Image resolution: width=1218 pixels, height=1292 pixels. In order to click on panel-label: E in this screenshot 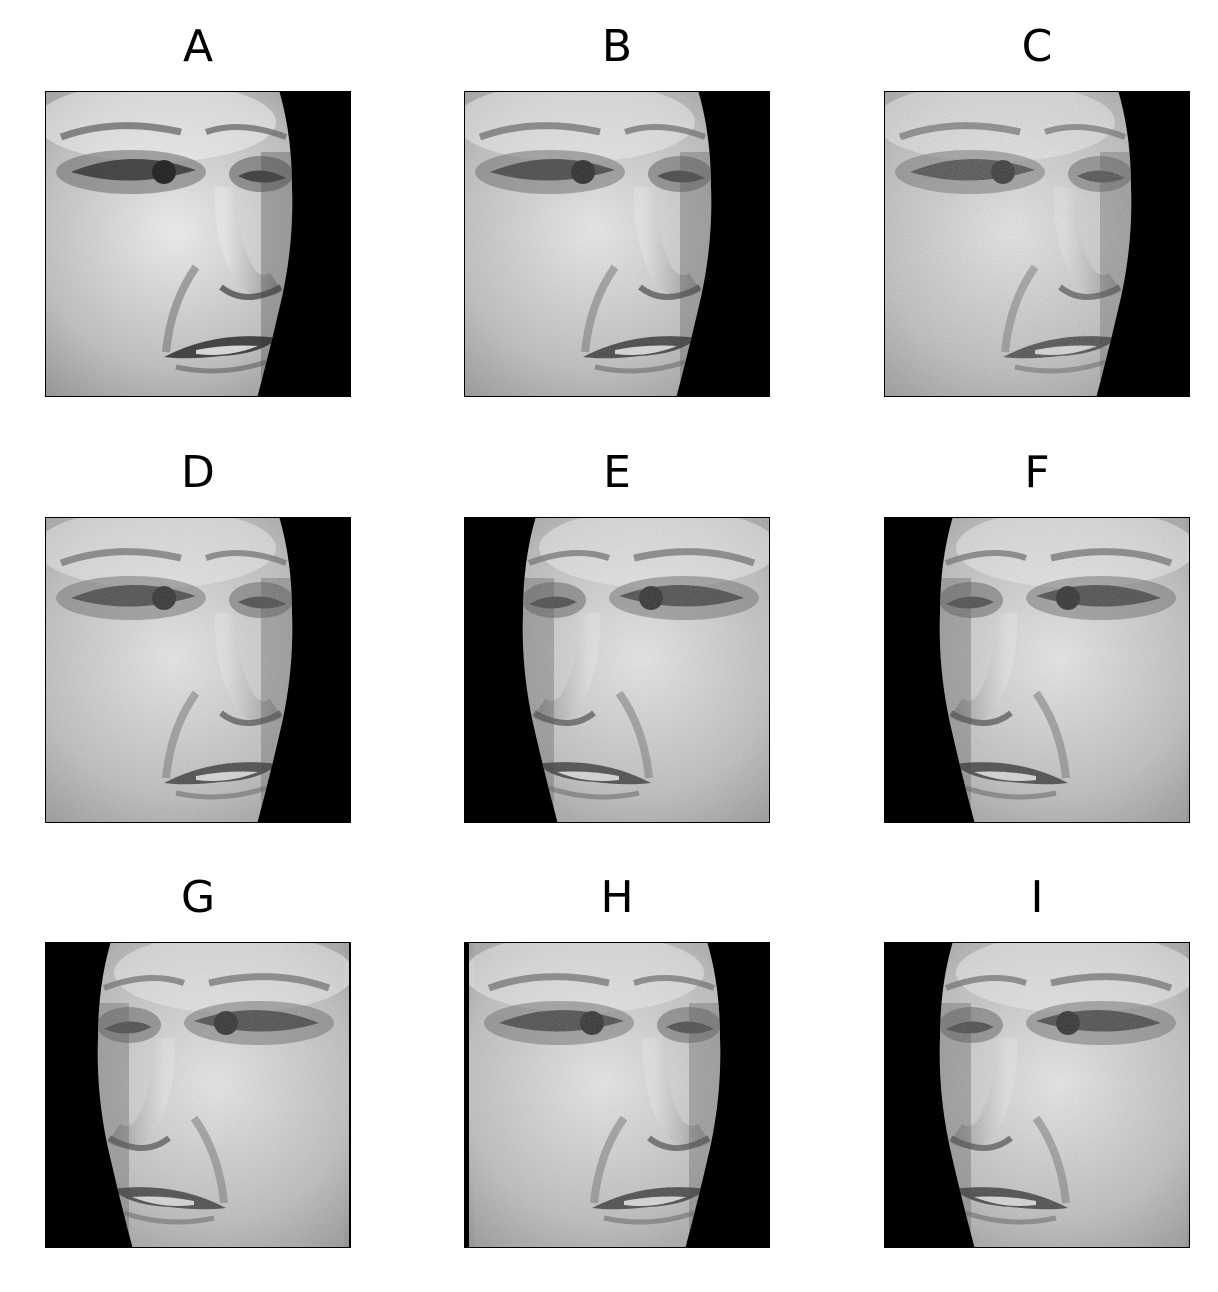, I will do `click(617, 472)`.